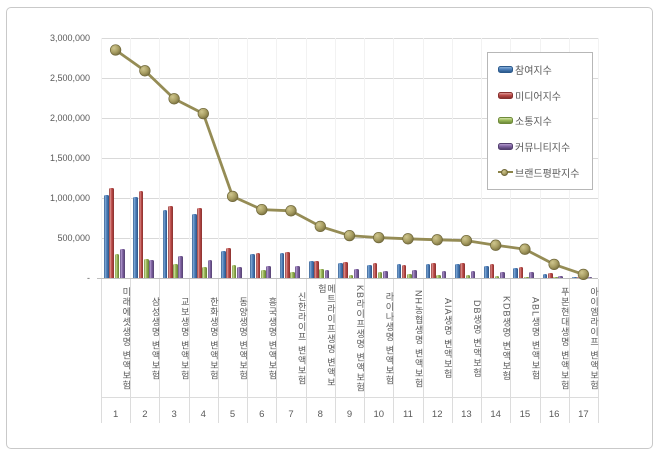  I want to click on y-axis-tick-label: 1,000,000, so click(69, 197).